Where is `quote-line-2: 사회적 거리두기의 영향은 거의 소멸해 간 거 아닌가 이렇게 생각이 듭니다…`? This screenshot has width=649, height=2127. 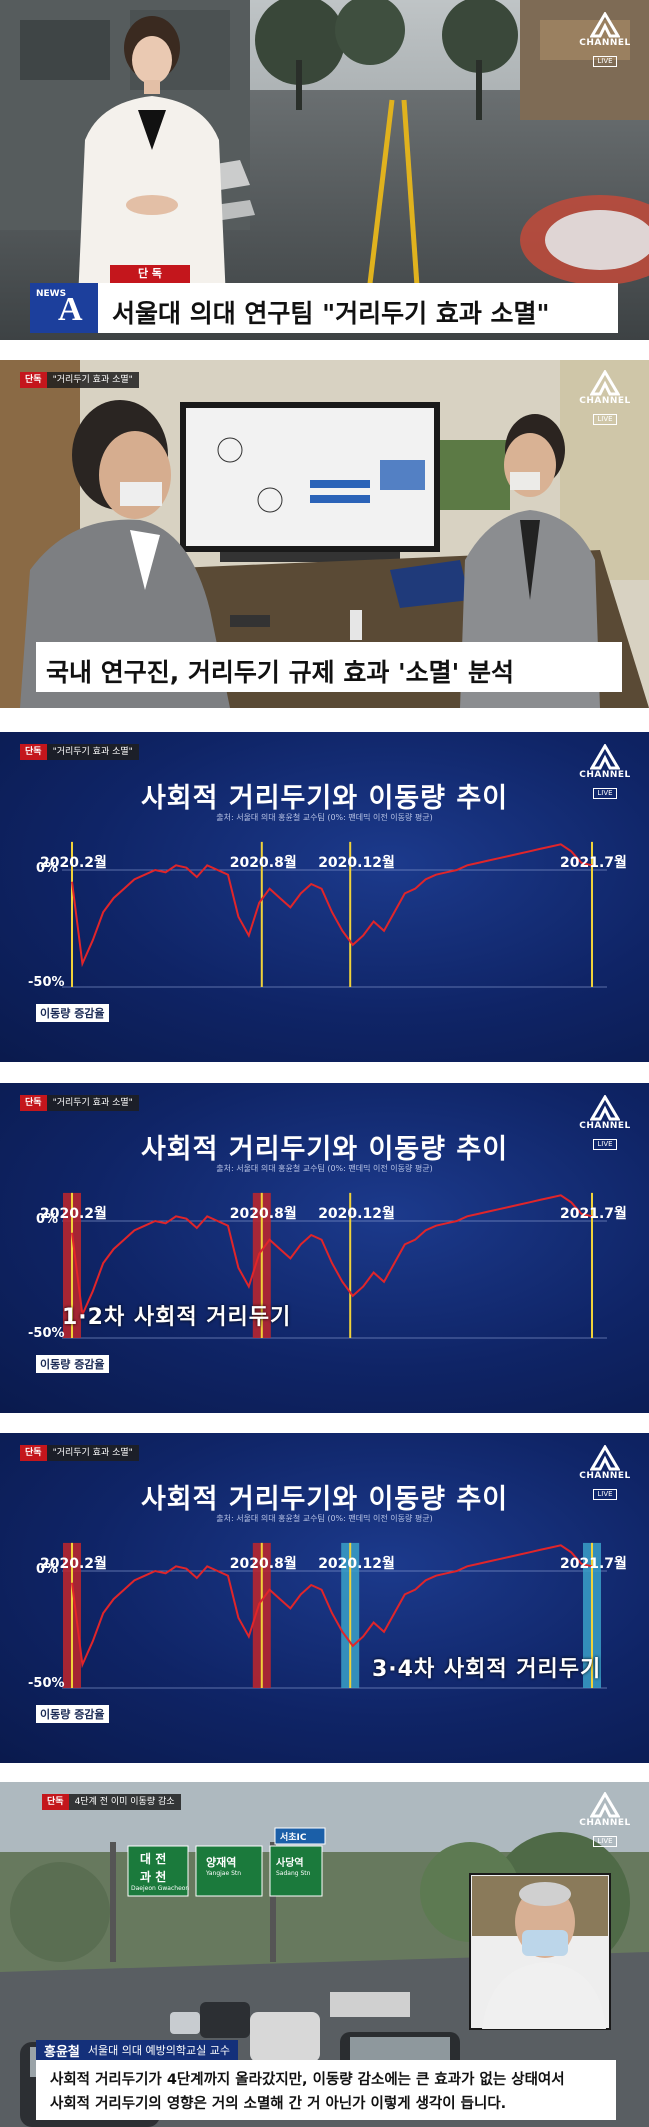 quote-line-2: 사회적 거리두기의 영향은 거의 소멸해 간 거 아닌가 이렇게 생각이 듭니다… is located at coordinates (278, 2104).